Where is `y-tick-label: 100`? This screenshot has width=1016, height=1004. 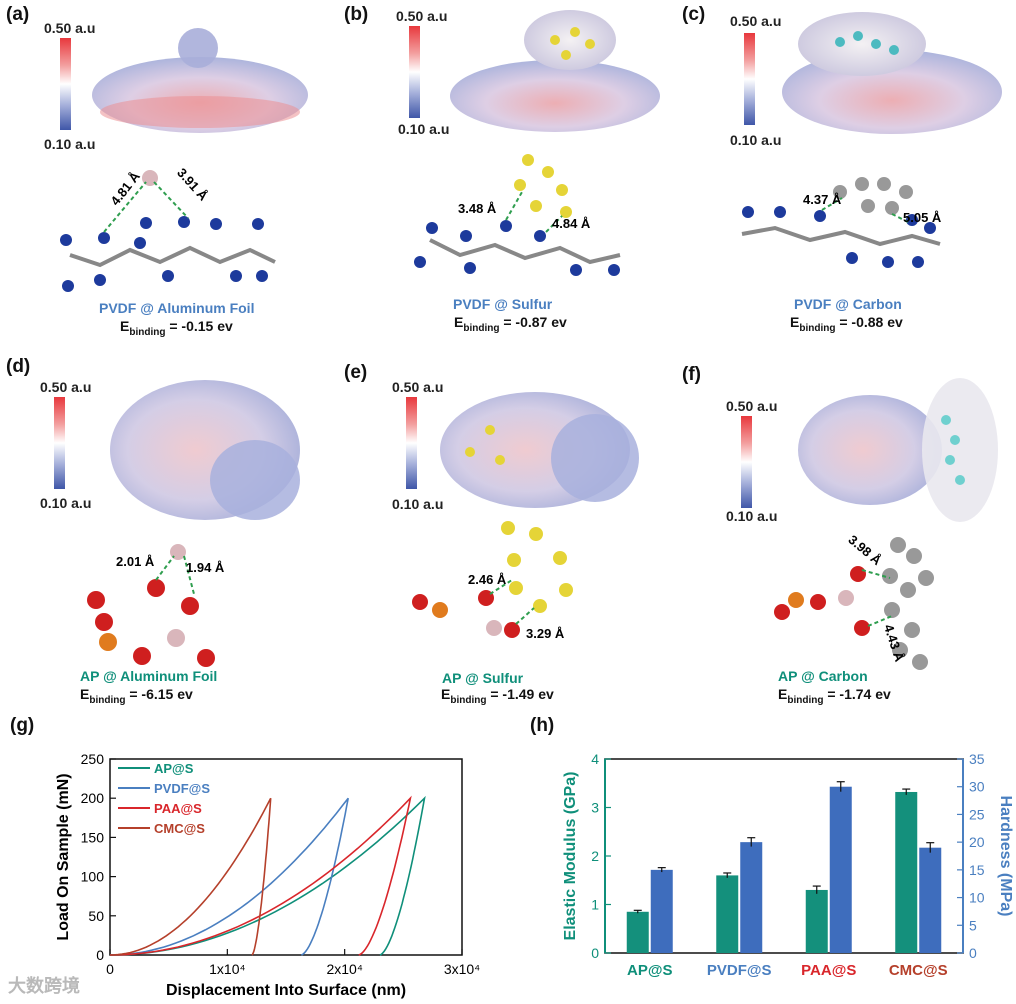 y-tick-label: 100 is located at coordinates (93, 877).